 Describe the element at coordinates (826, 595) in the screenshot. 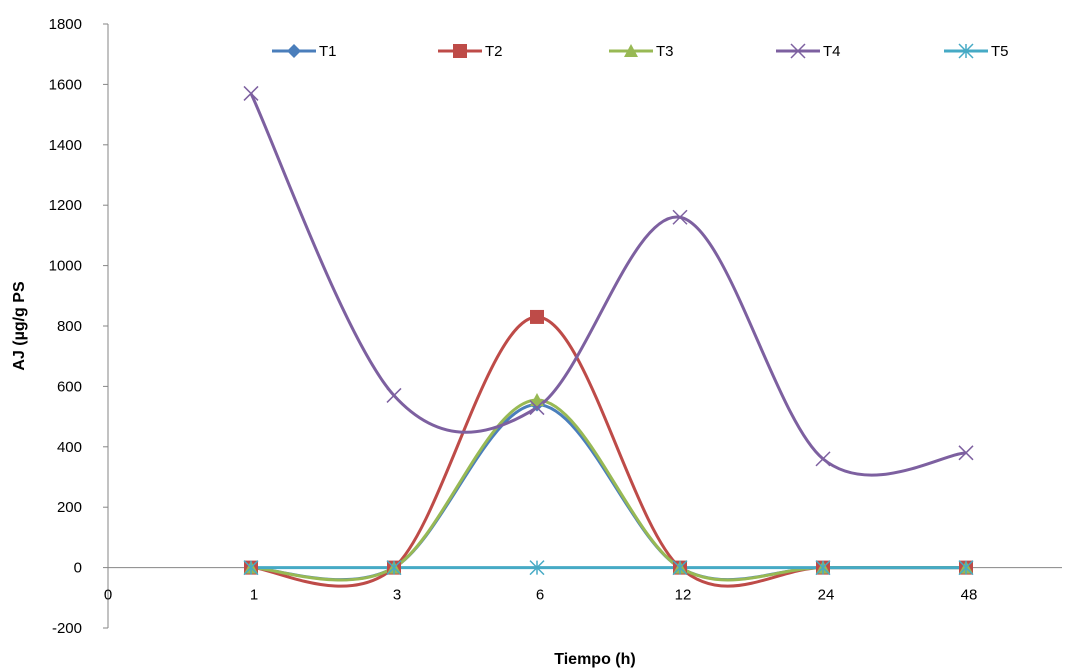

I see `x-tick-label: 24` at that location.